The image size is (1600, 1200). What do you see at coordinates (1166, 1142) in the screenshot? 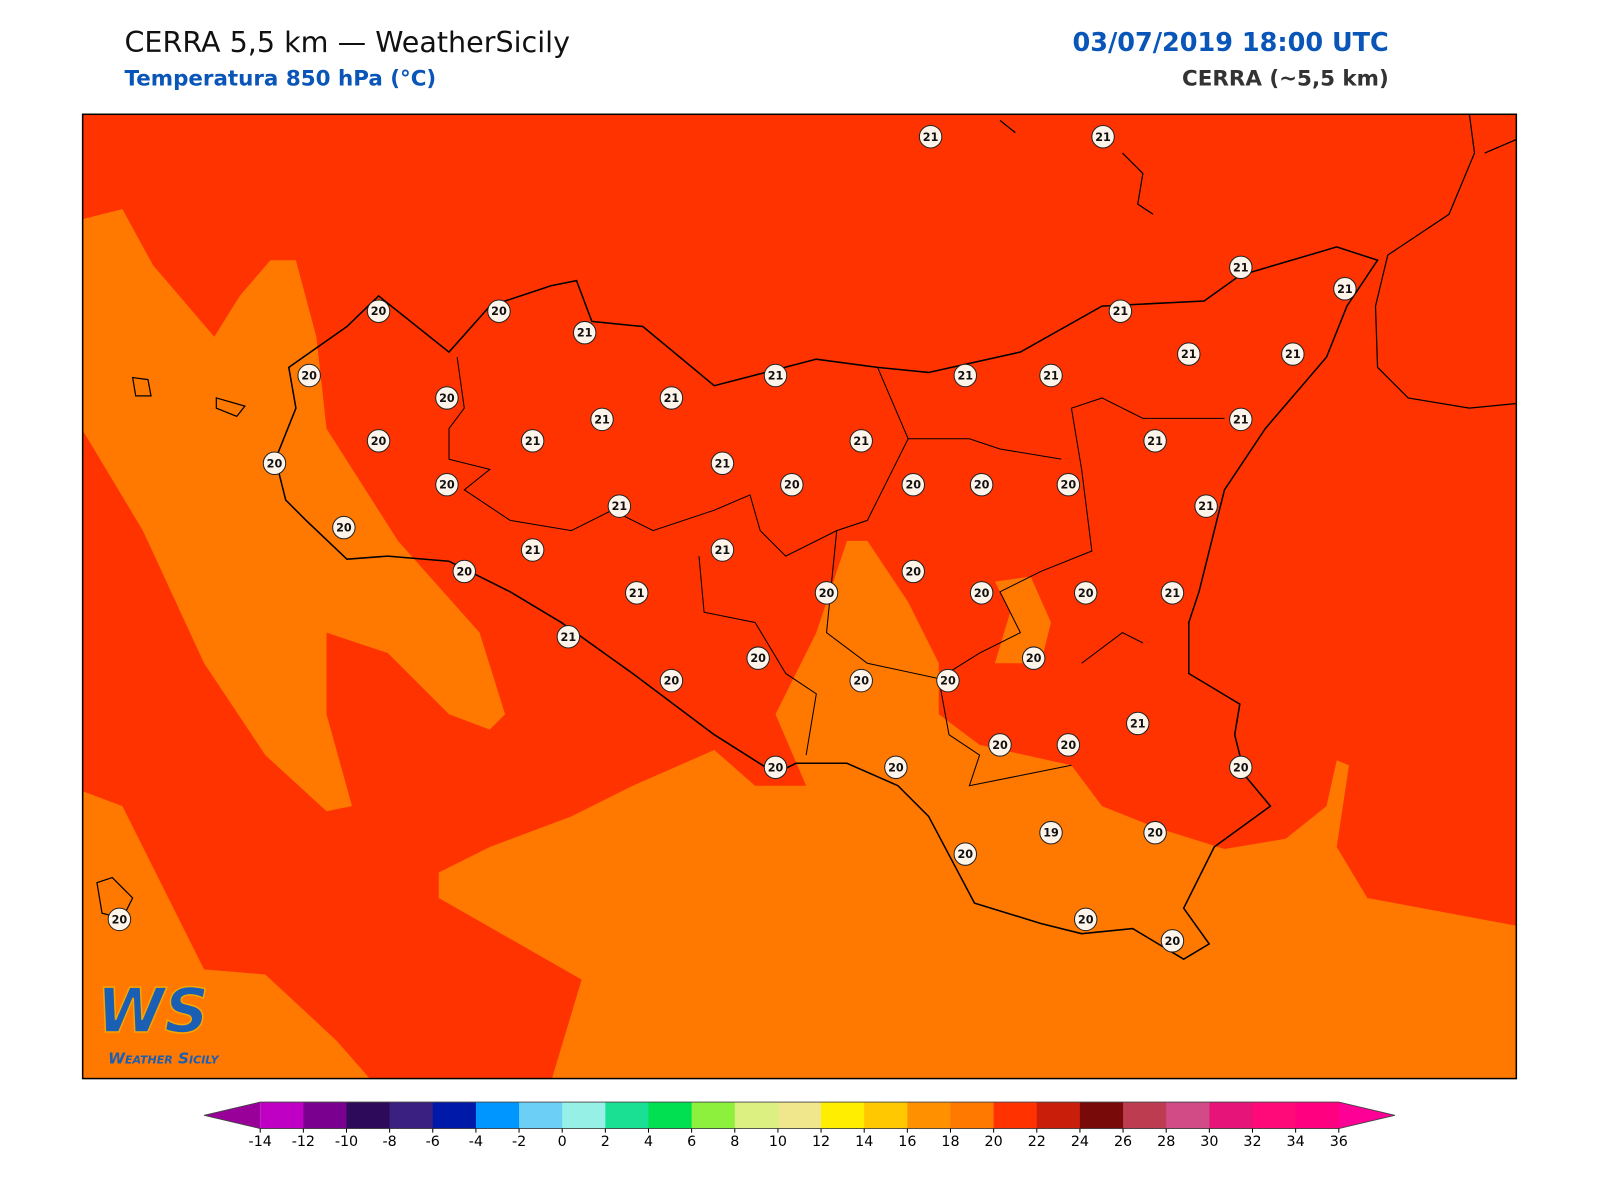
I see `colorbar-tick-label: 28` at bounding box center [1166, 1142].